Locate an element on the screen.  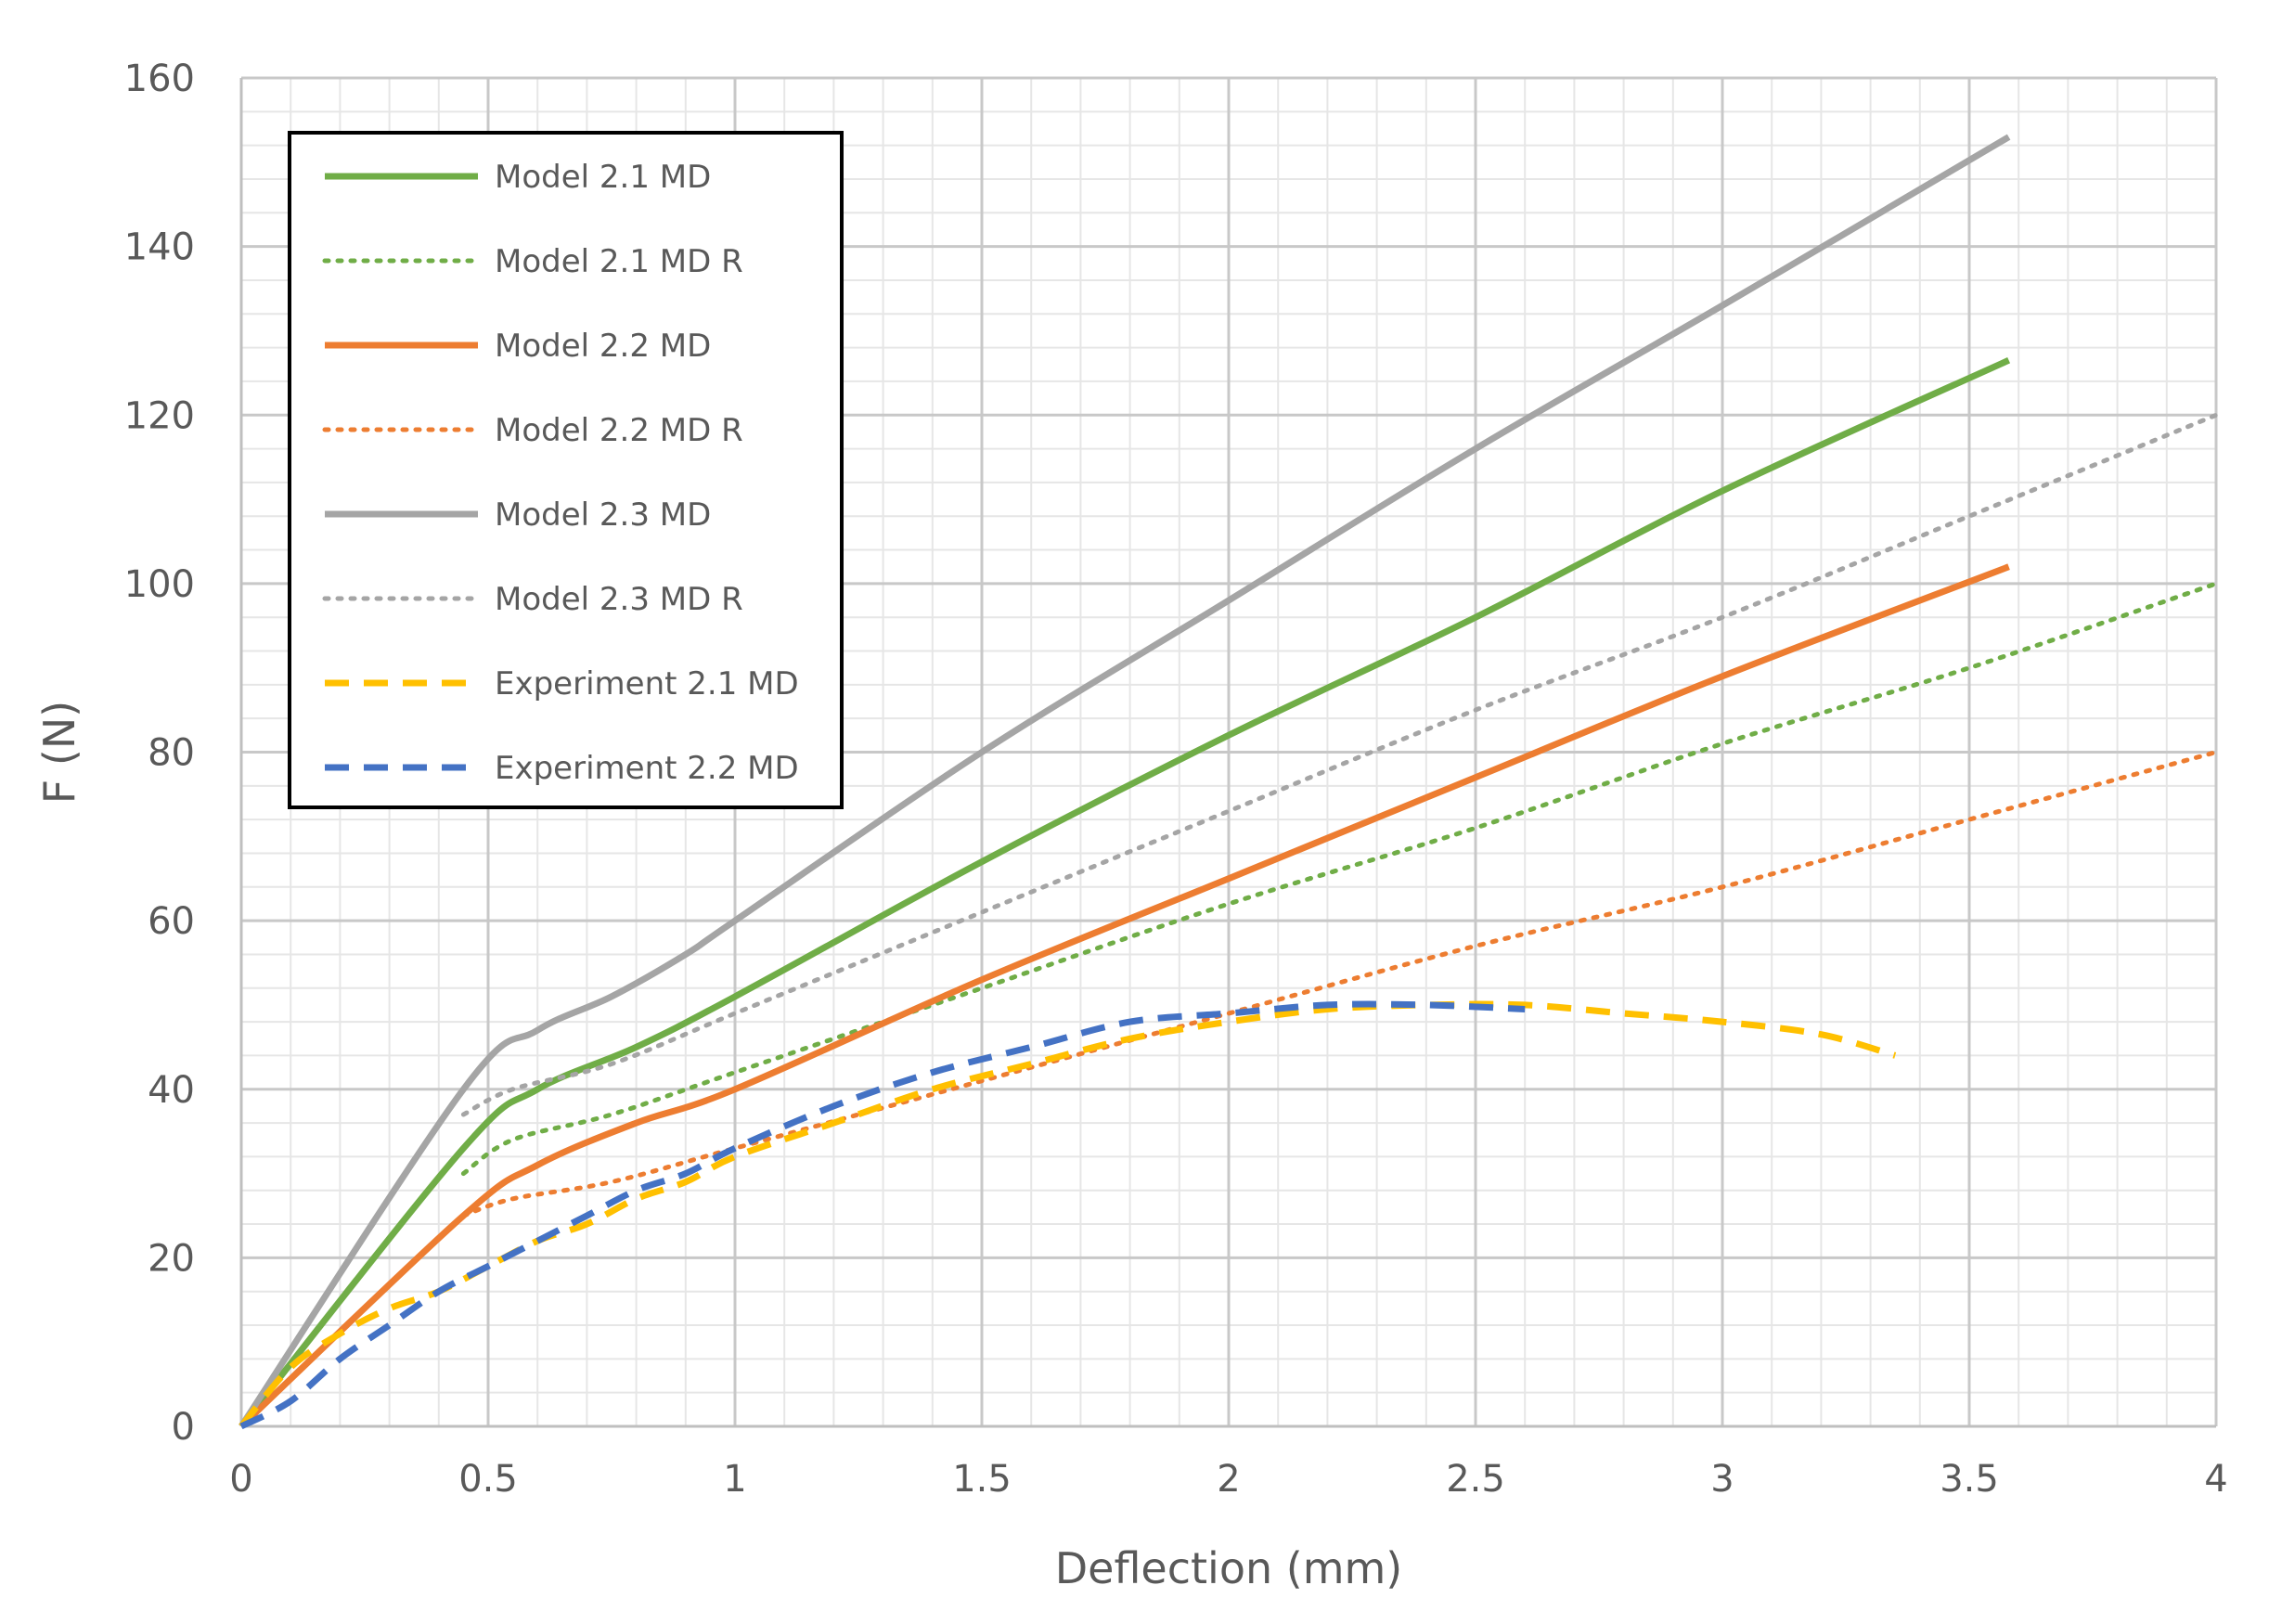
legend-item: Model 2.2 MD R is located at coordinates (532, 431).